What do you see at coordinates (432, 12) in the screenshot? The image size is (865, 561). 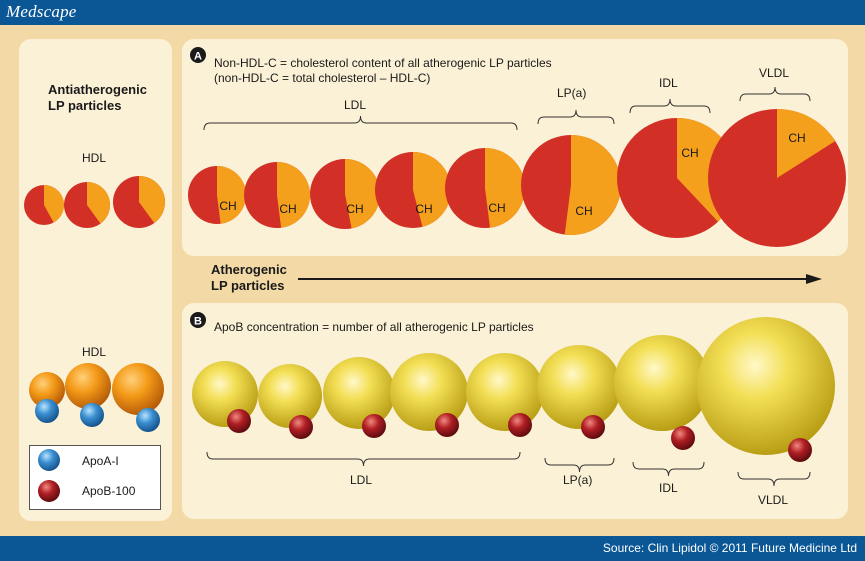 I see `header-bar: Medscape` at bounding box center [432, 12].